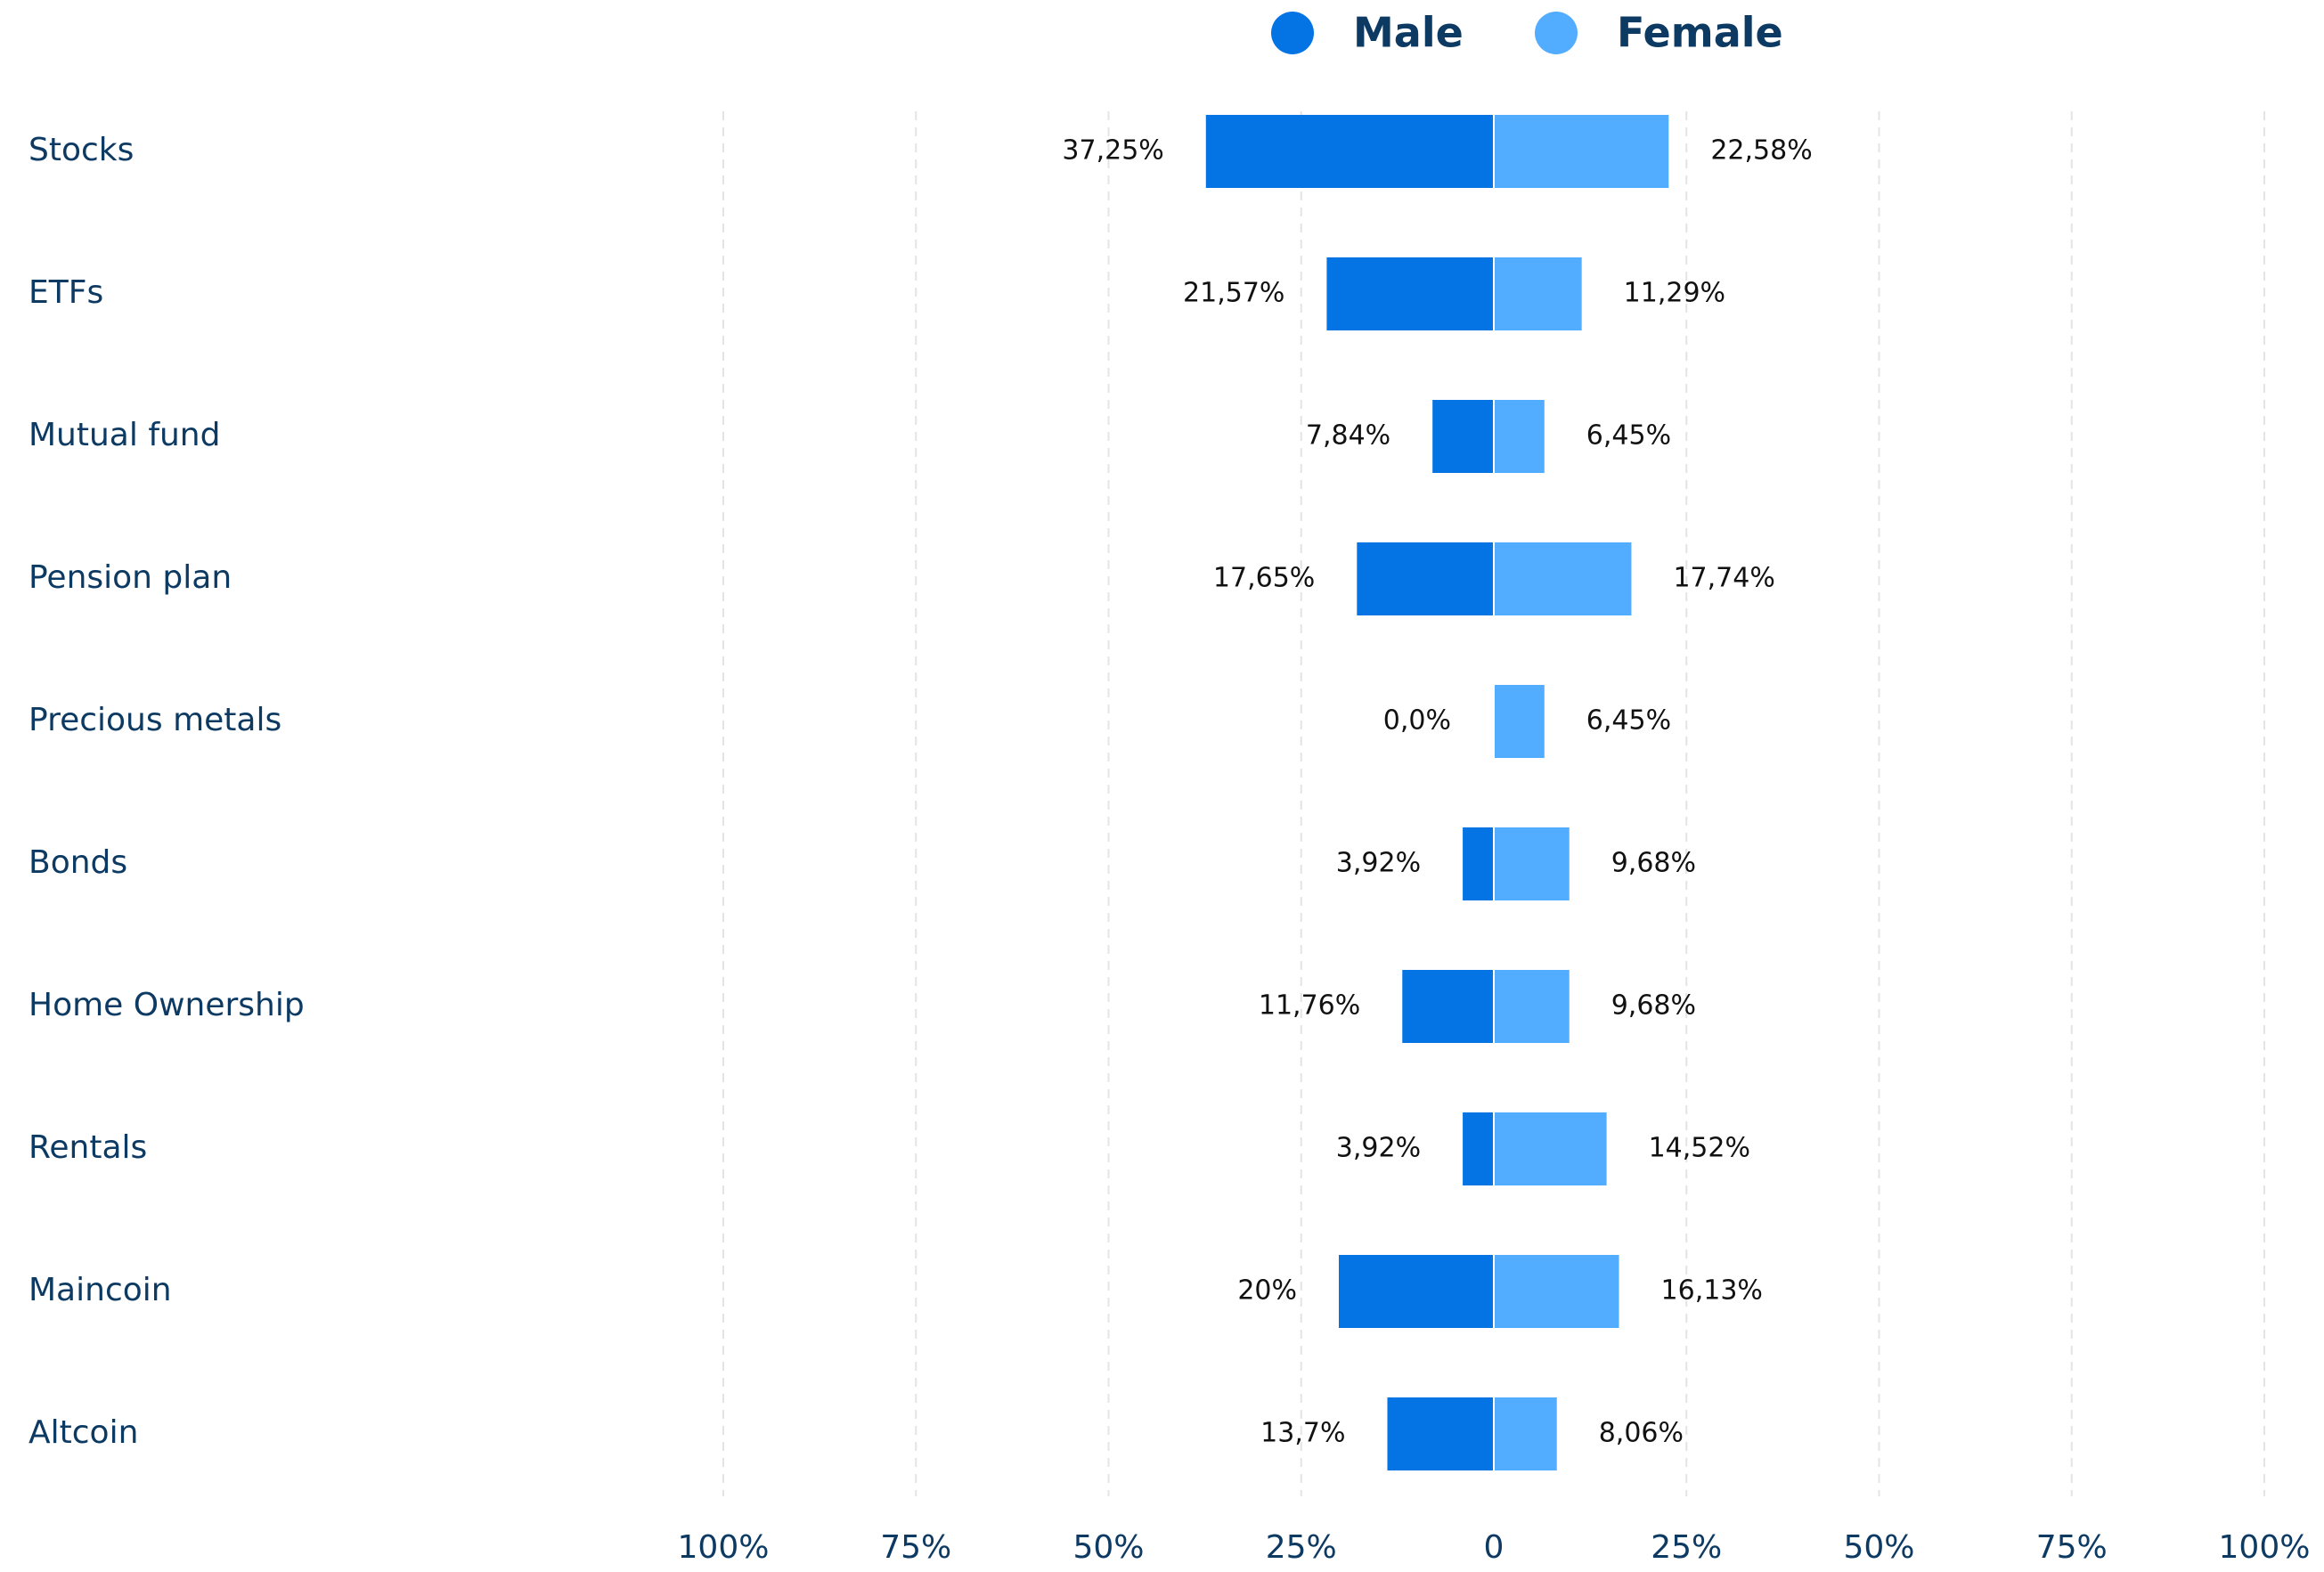 The width and height of the screenshot is (2324, 1572). What do you see at coordinates (1112, 151) in the screenshot?
I see `data-label: 37,25%` at bounding box center [1112, 151].